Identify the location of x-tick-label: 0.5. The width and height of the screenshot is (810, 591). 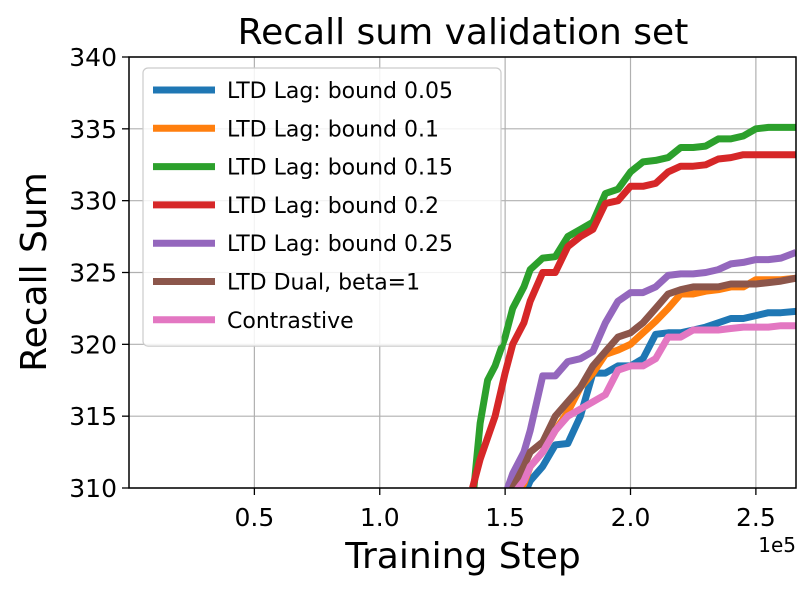
(254, 517).